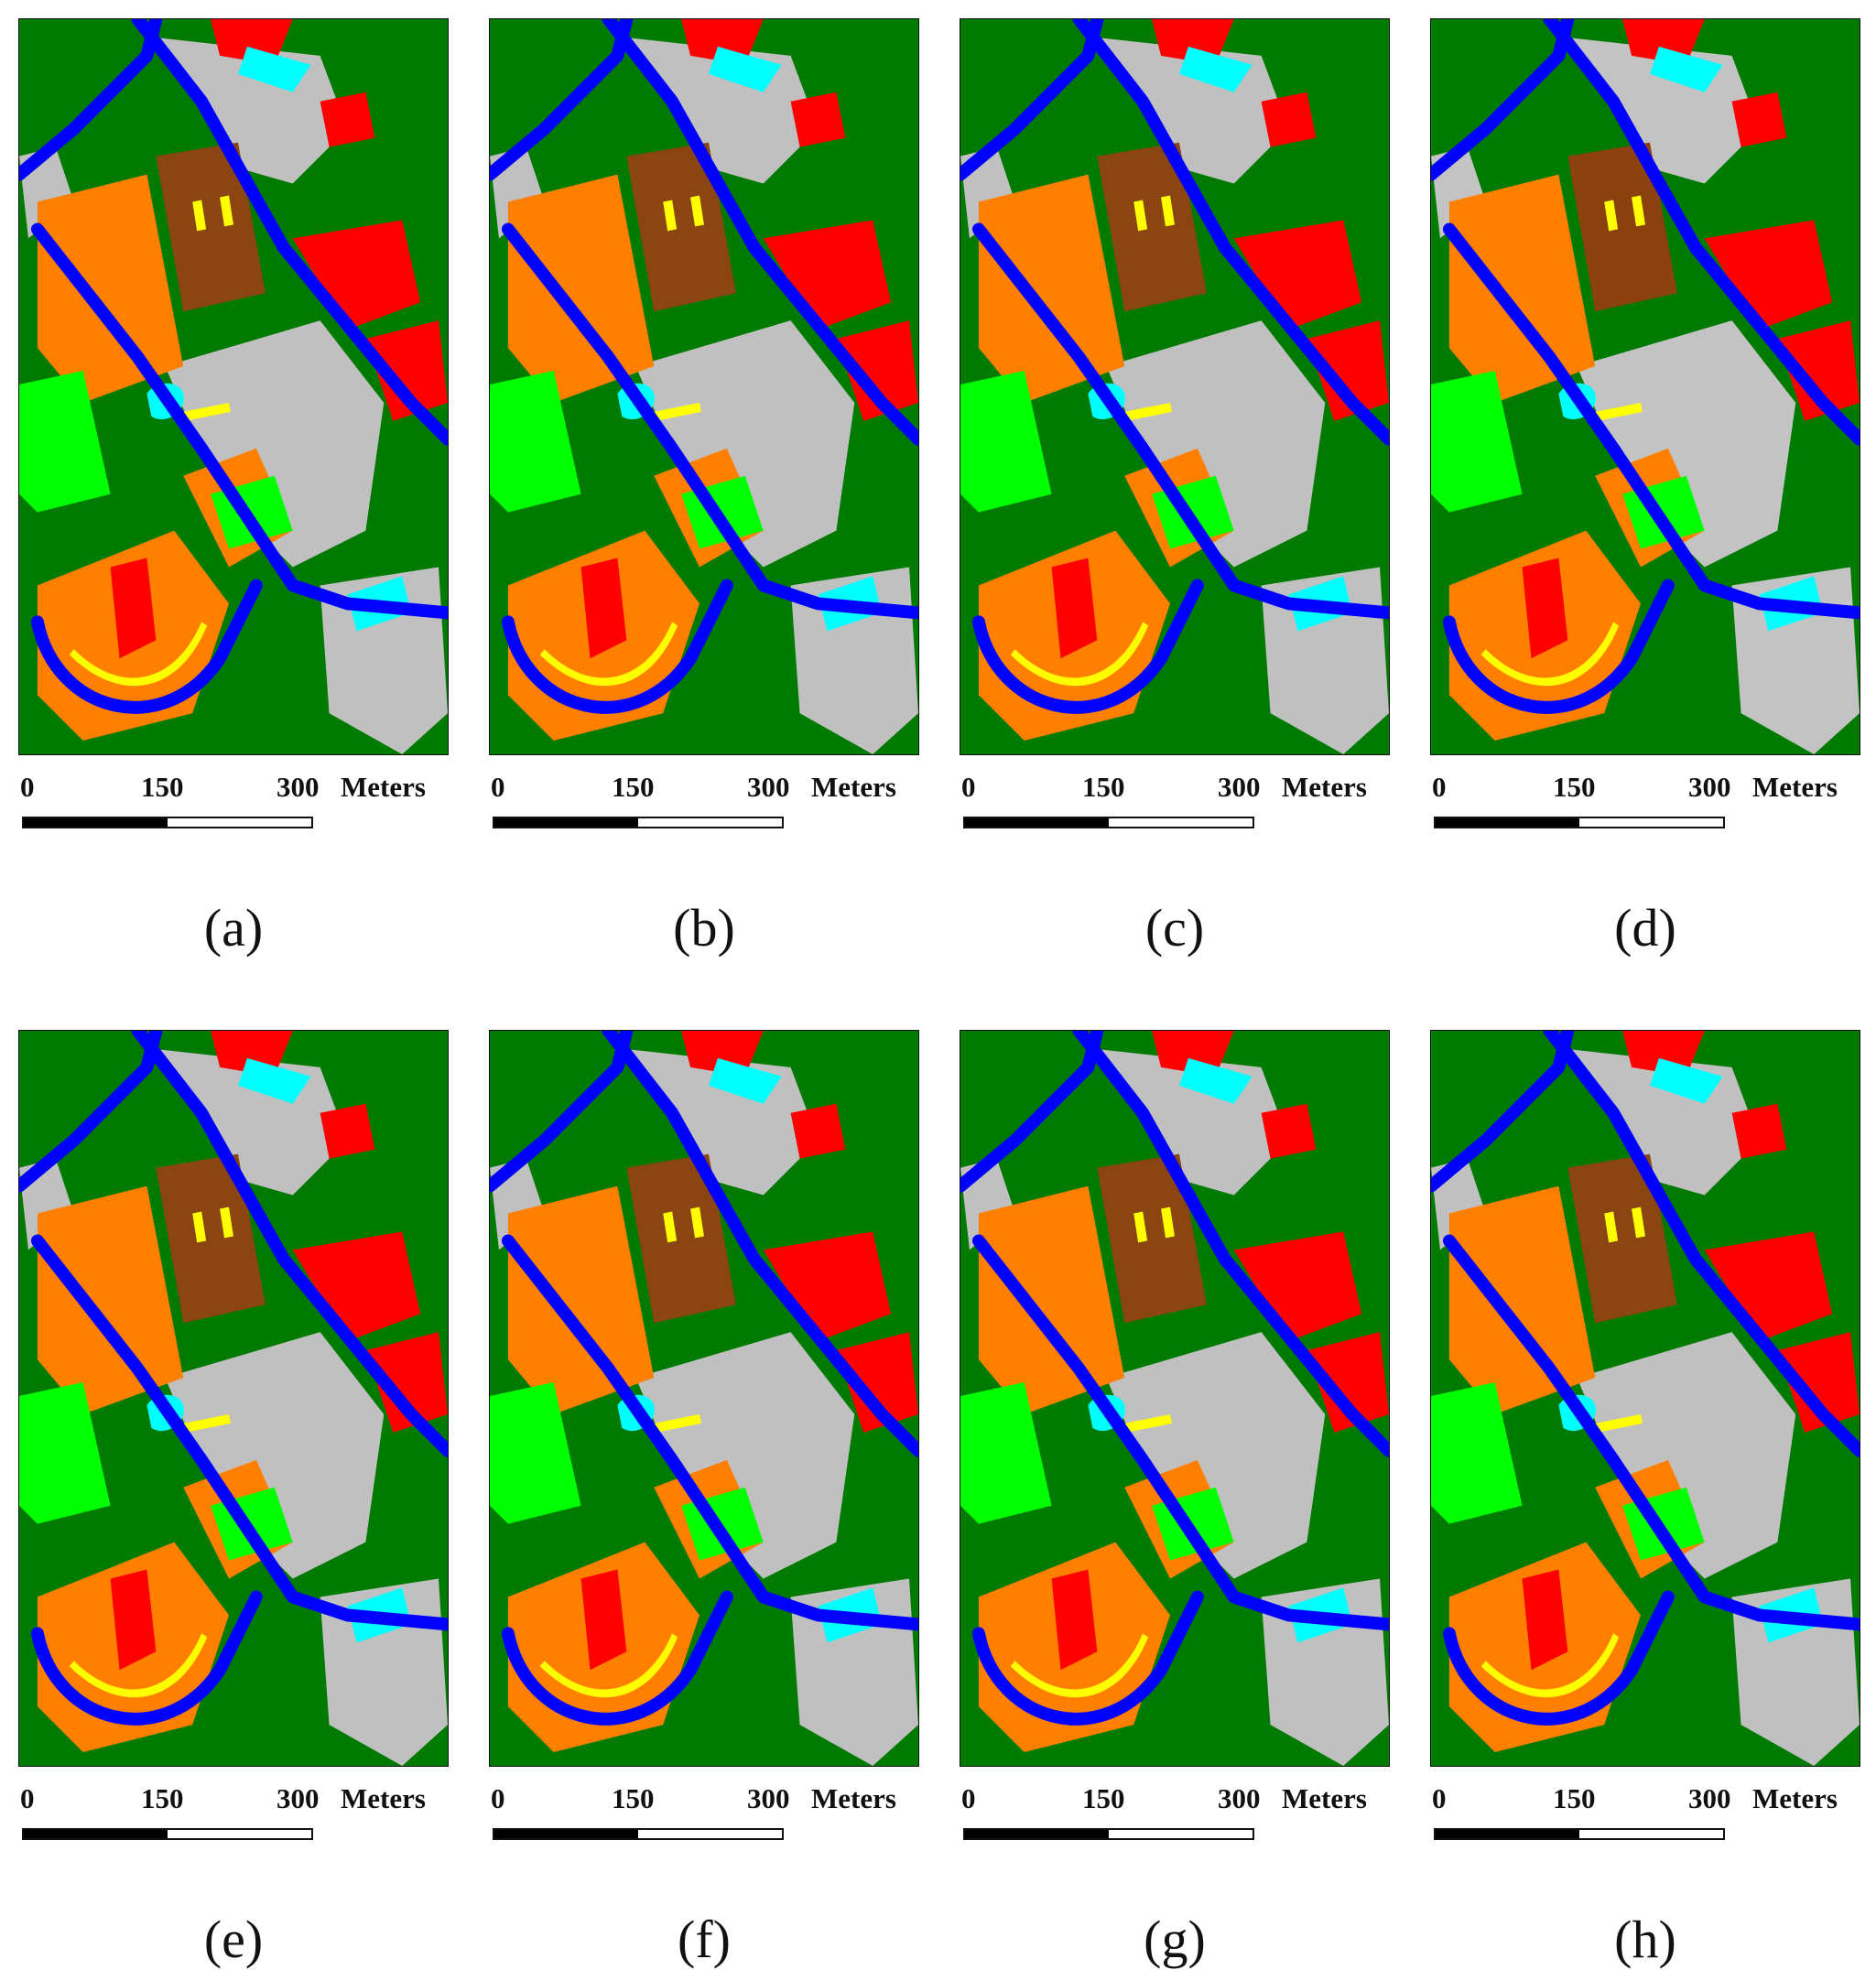 This screenshot has width=1876, height=1970. I want to click on map-panel-h: 0 150 300 Meters (h), so click(1645, 1499).